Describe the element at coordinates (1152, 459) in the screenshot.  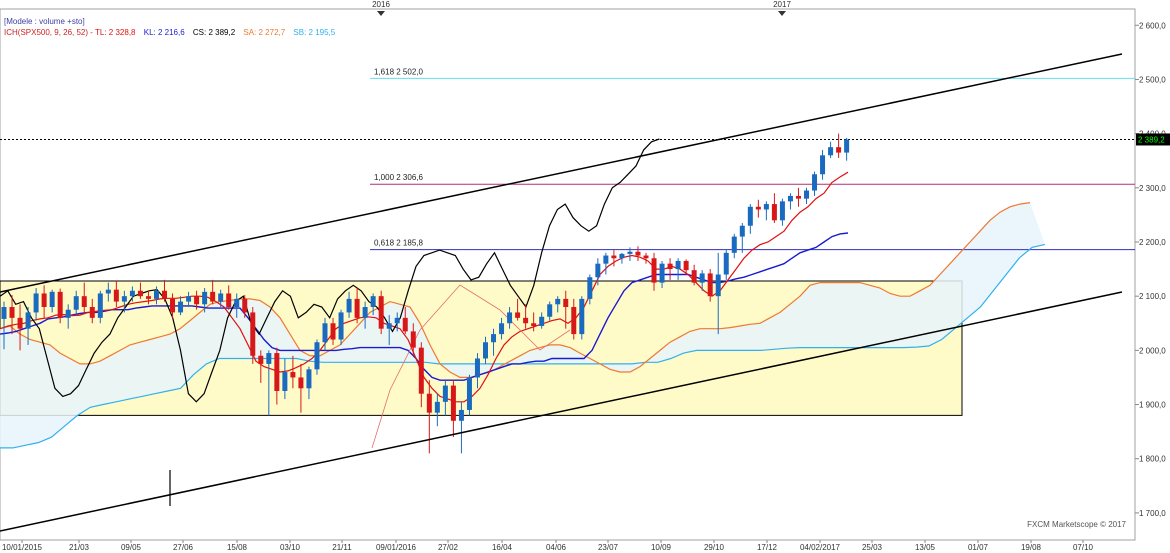
I see `y-tick-label: 1 800,0` at that location.